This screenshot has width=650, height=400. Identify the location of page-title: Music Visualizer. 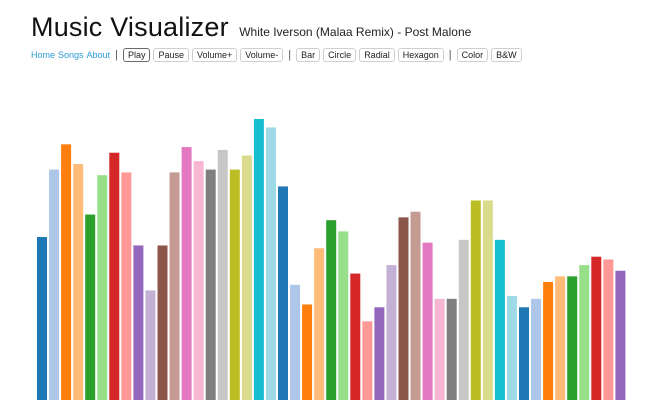
(130, 27).